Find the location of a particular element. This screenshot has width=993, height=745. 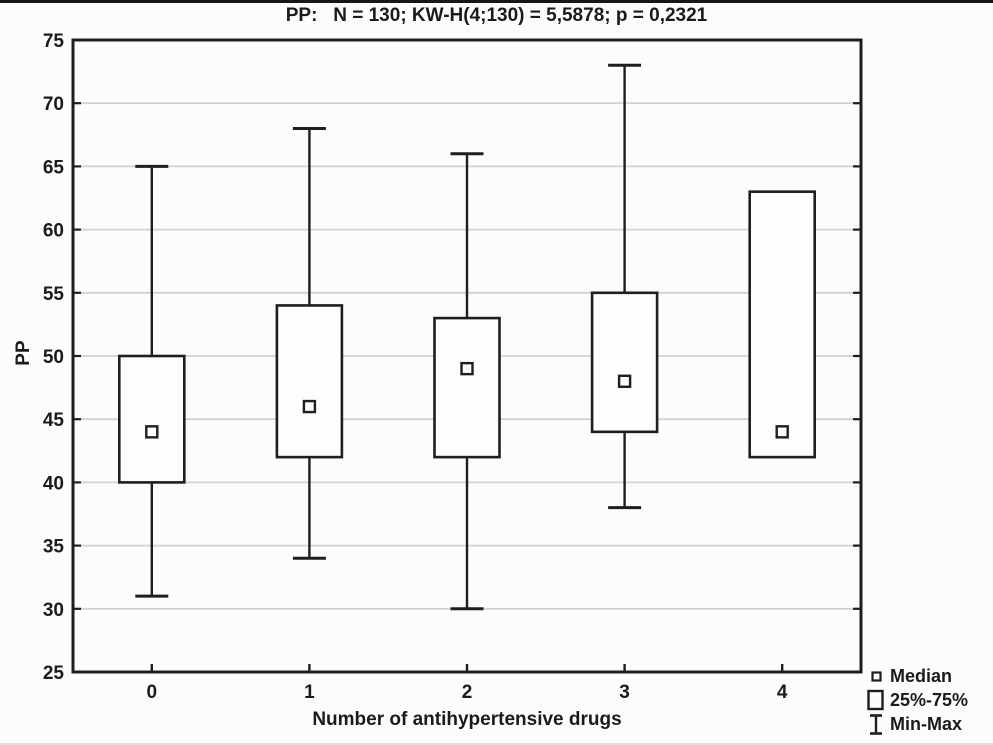

median-square-icon is located at coordinates (876, 676).